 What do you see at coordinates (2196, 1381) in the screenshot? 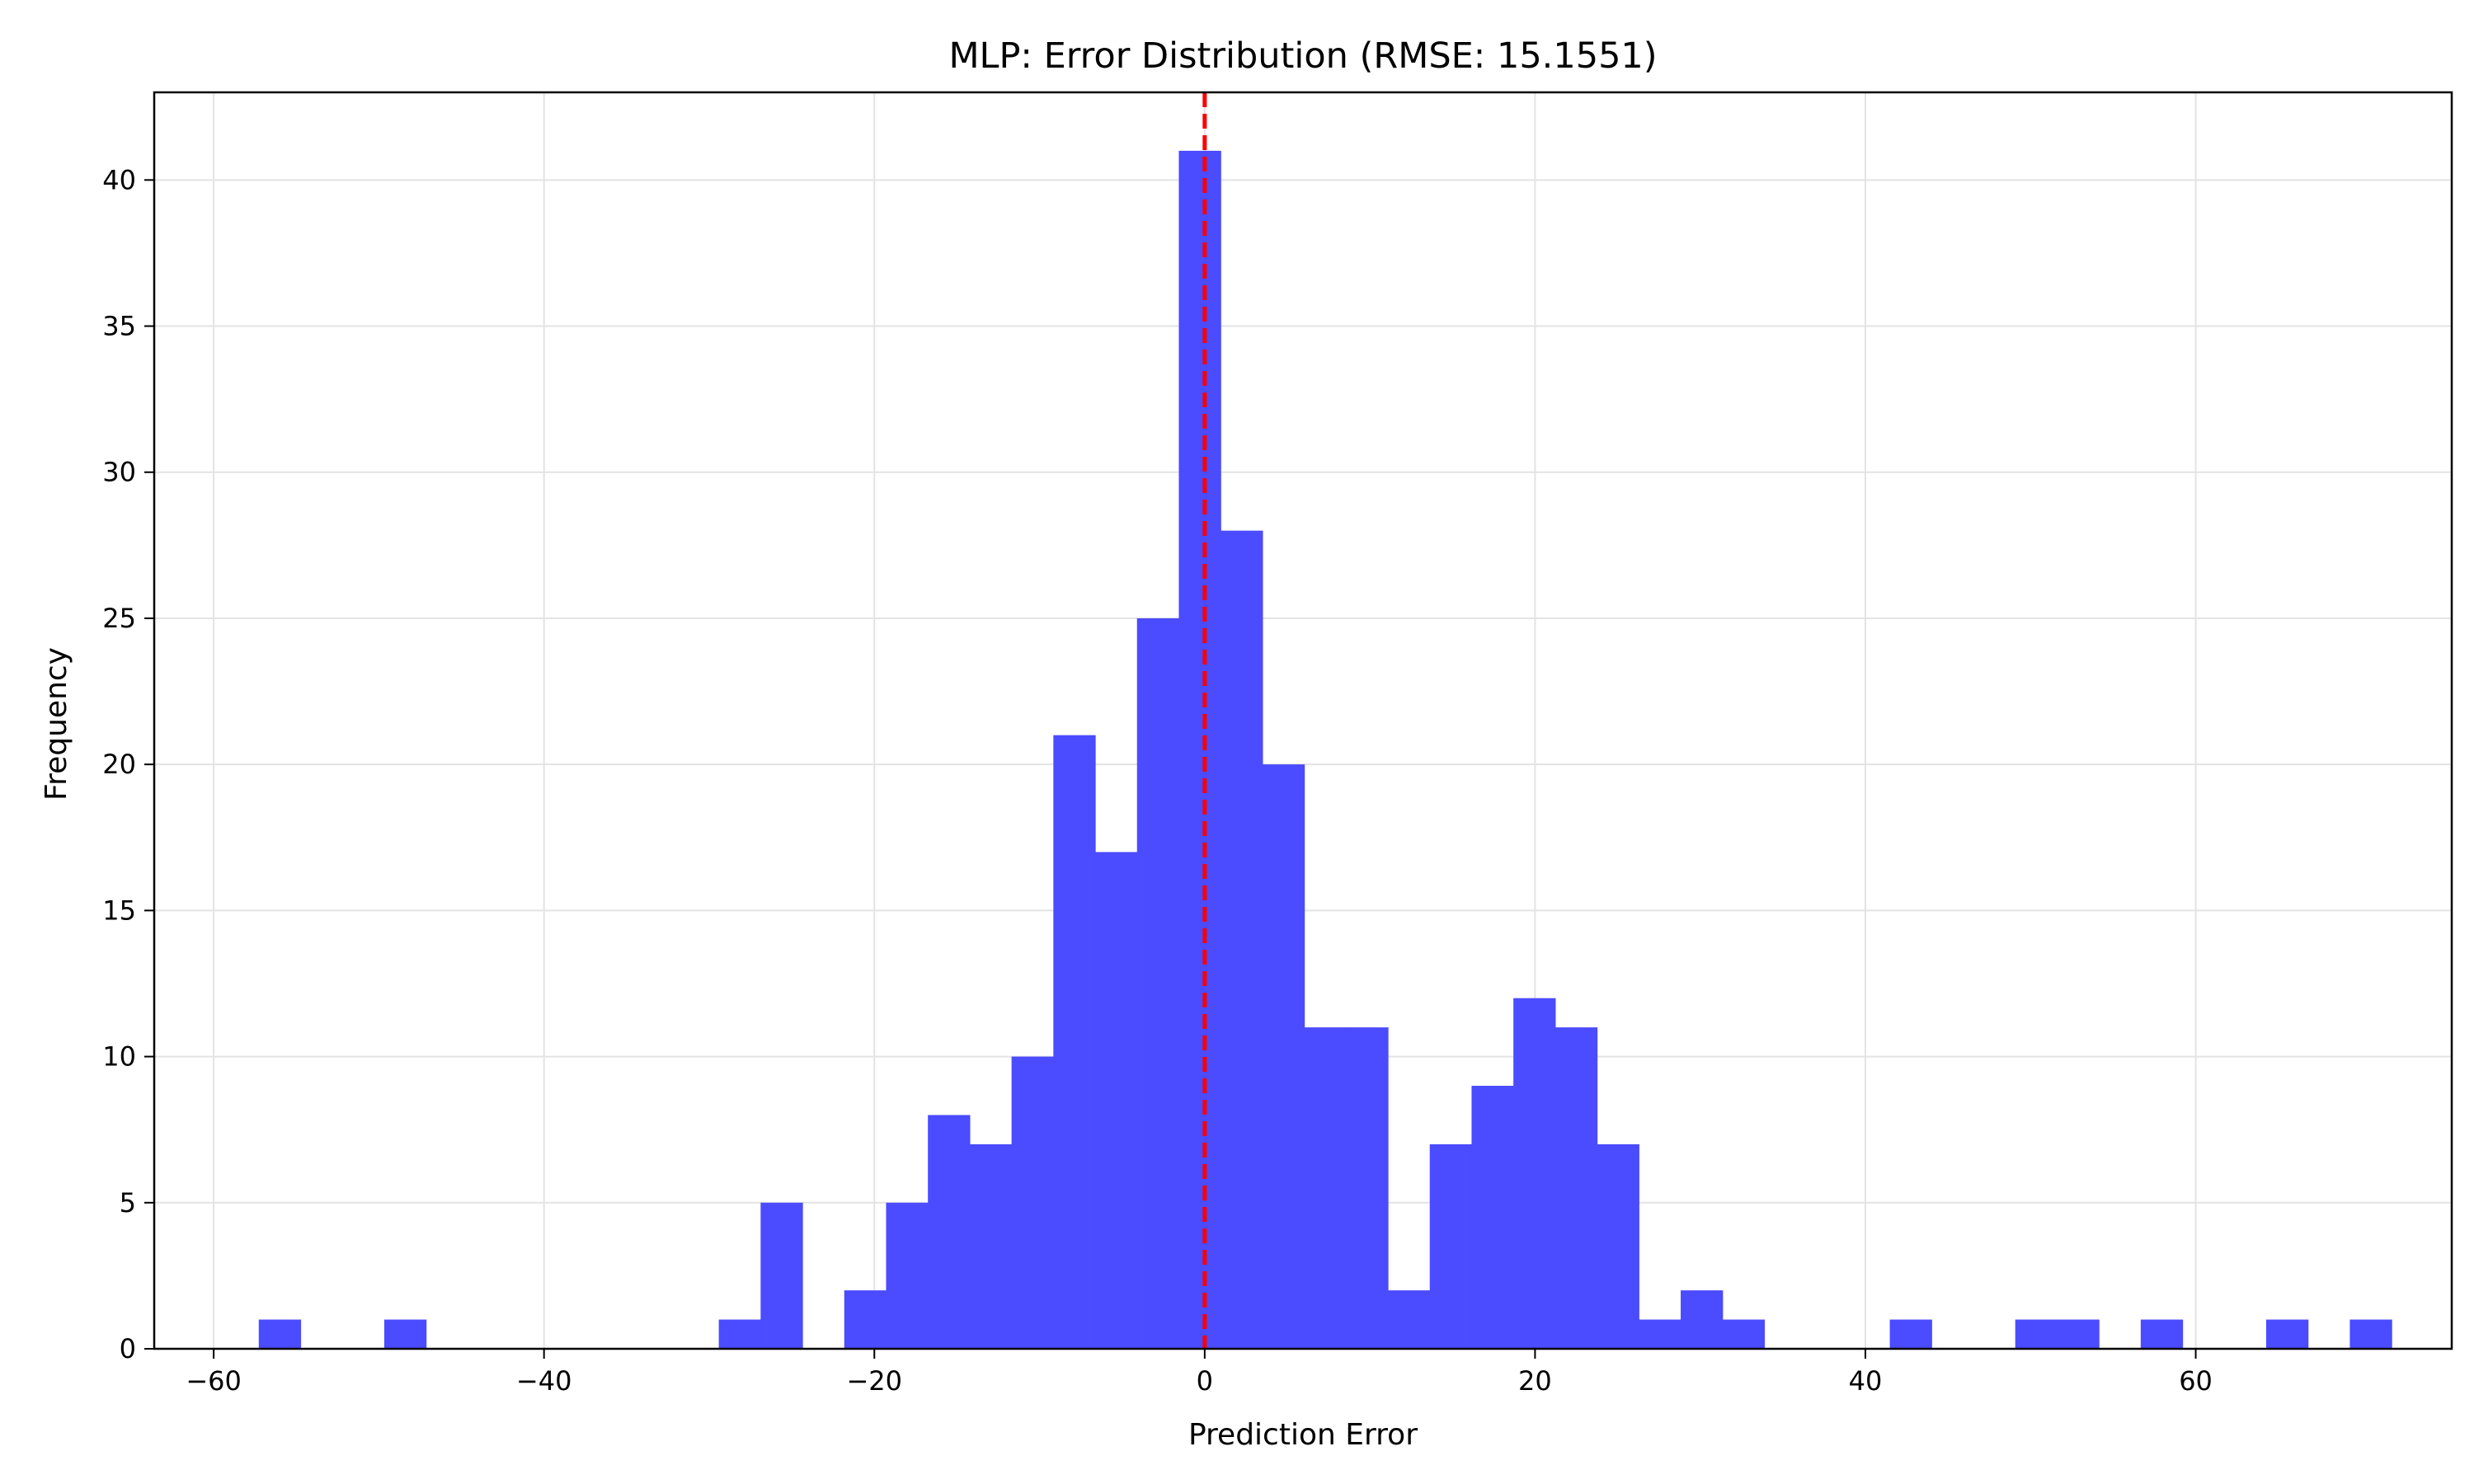
I see `x-tick-label: 60` at bounding box center [2196, 1381].